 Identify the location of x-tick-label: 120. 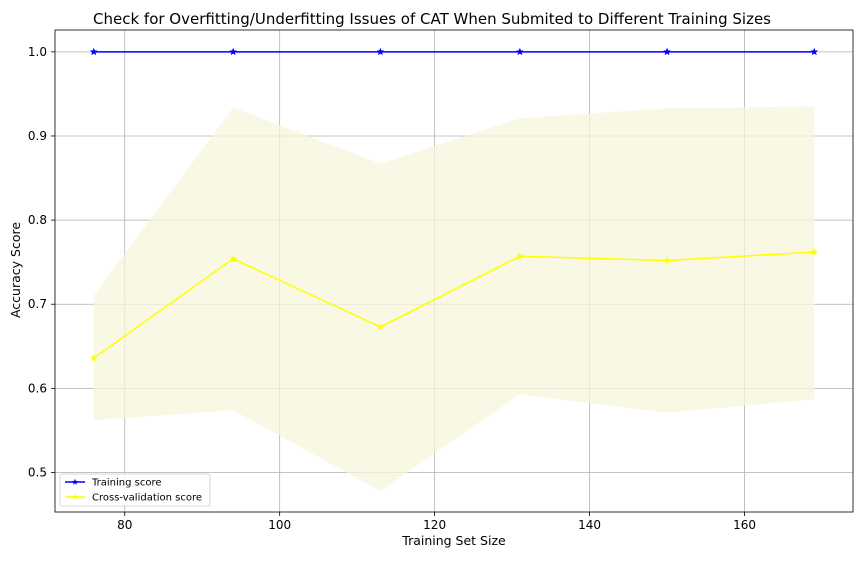
(434, 525).